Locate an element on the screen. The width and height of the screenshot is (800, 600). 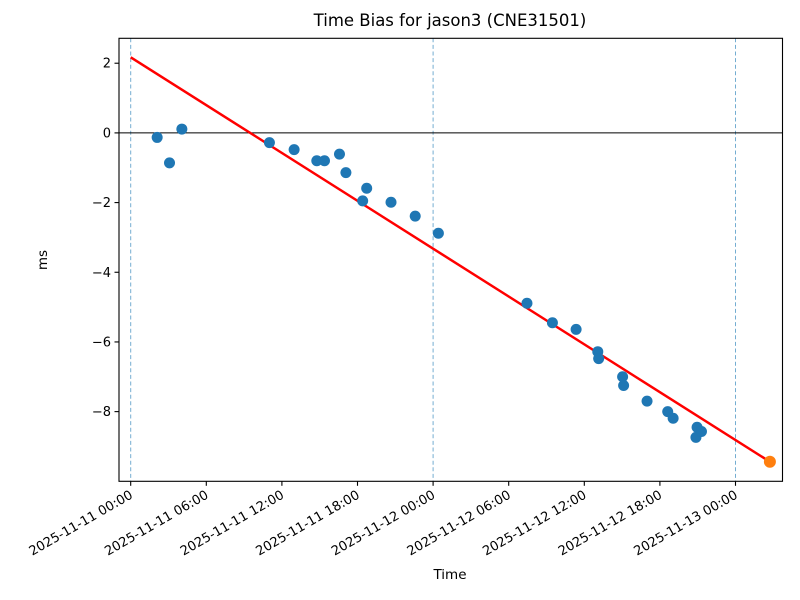
chart-title: Time Bias for jason3 (CNE31501) is located at coordinates (450, 20).